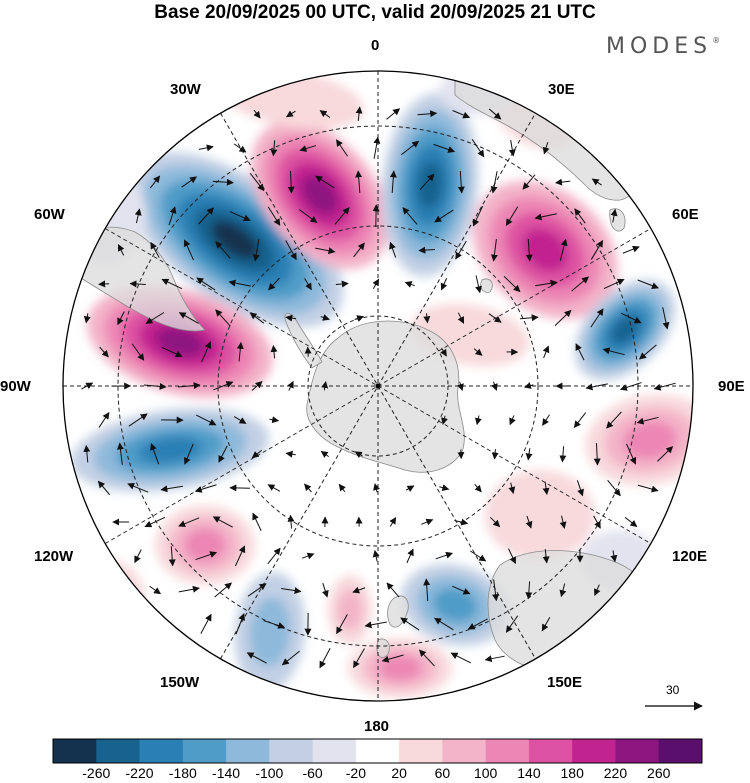  Describe the element at coordinates (312, 773) in the screenshot. I see `colorbar-label: -60` at that location.